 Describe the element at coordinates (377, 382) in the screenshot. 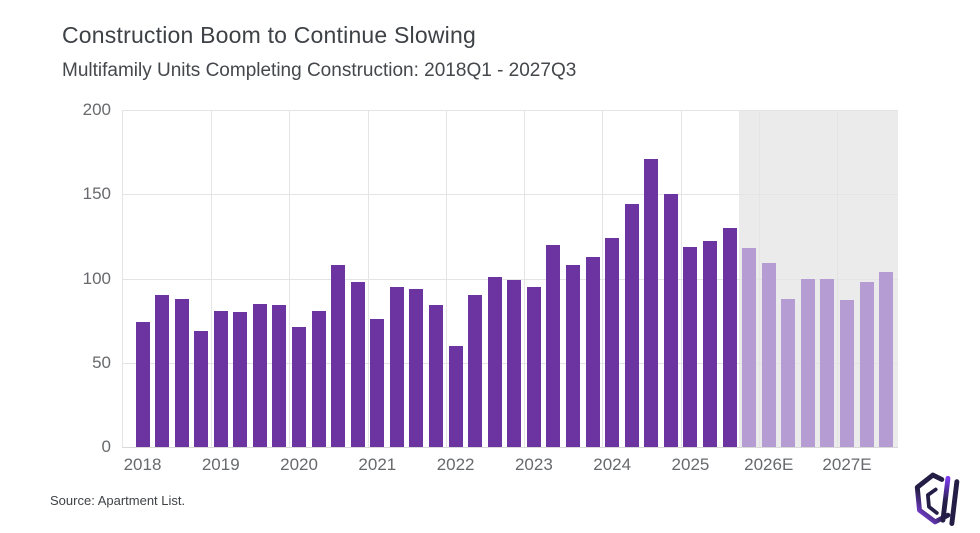

I see `bar-2021Q1` at that location.